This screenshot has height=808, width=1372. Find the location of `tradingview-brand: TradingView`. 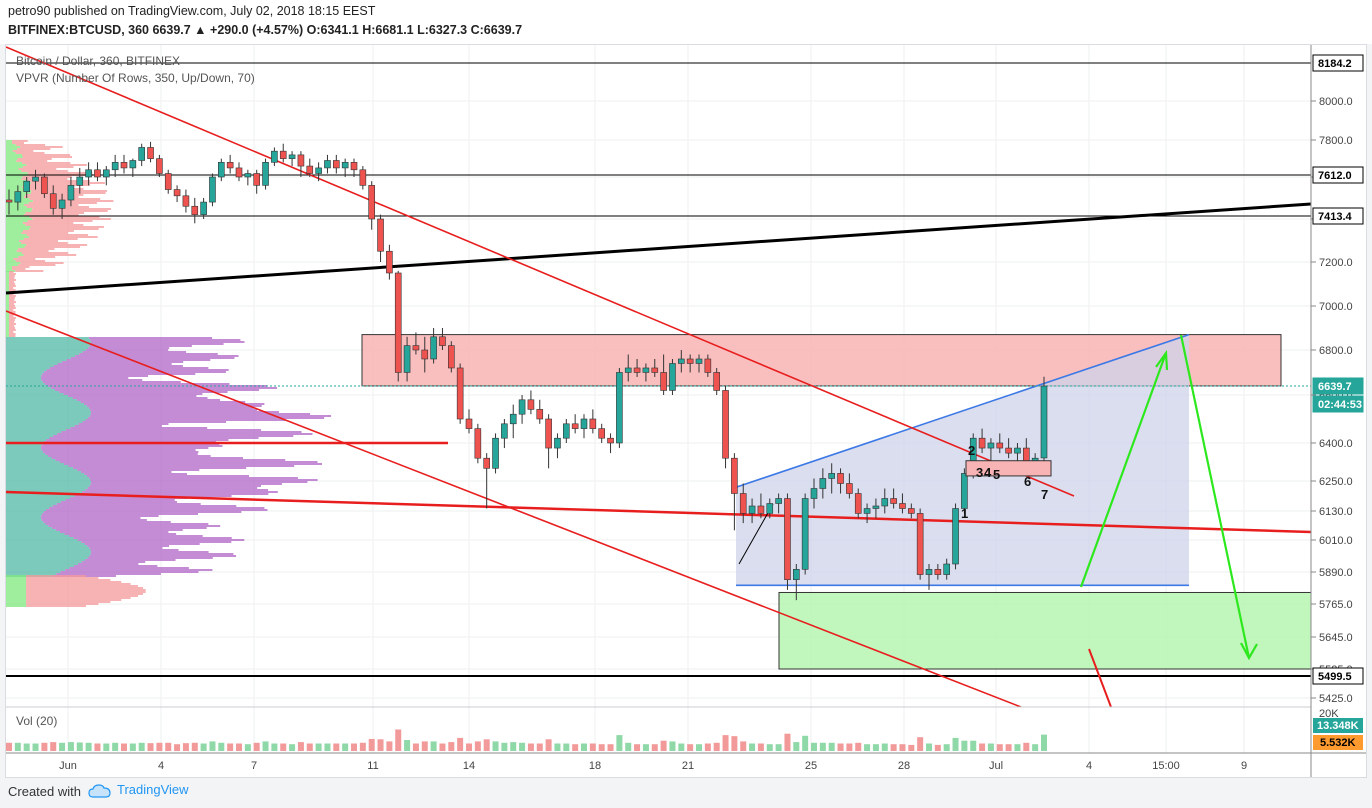

tradingview-brand: TradingView is located at coordinates (153, 789).